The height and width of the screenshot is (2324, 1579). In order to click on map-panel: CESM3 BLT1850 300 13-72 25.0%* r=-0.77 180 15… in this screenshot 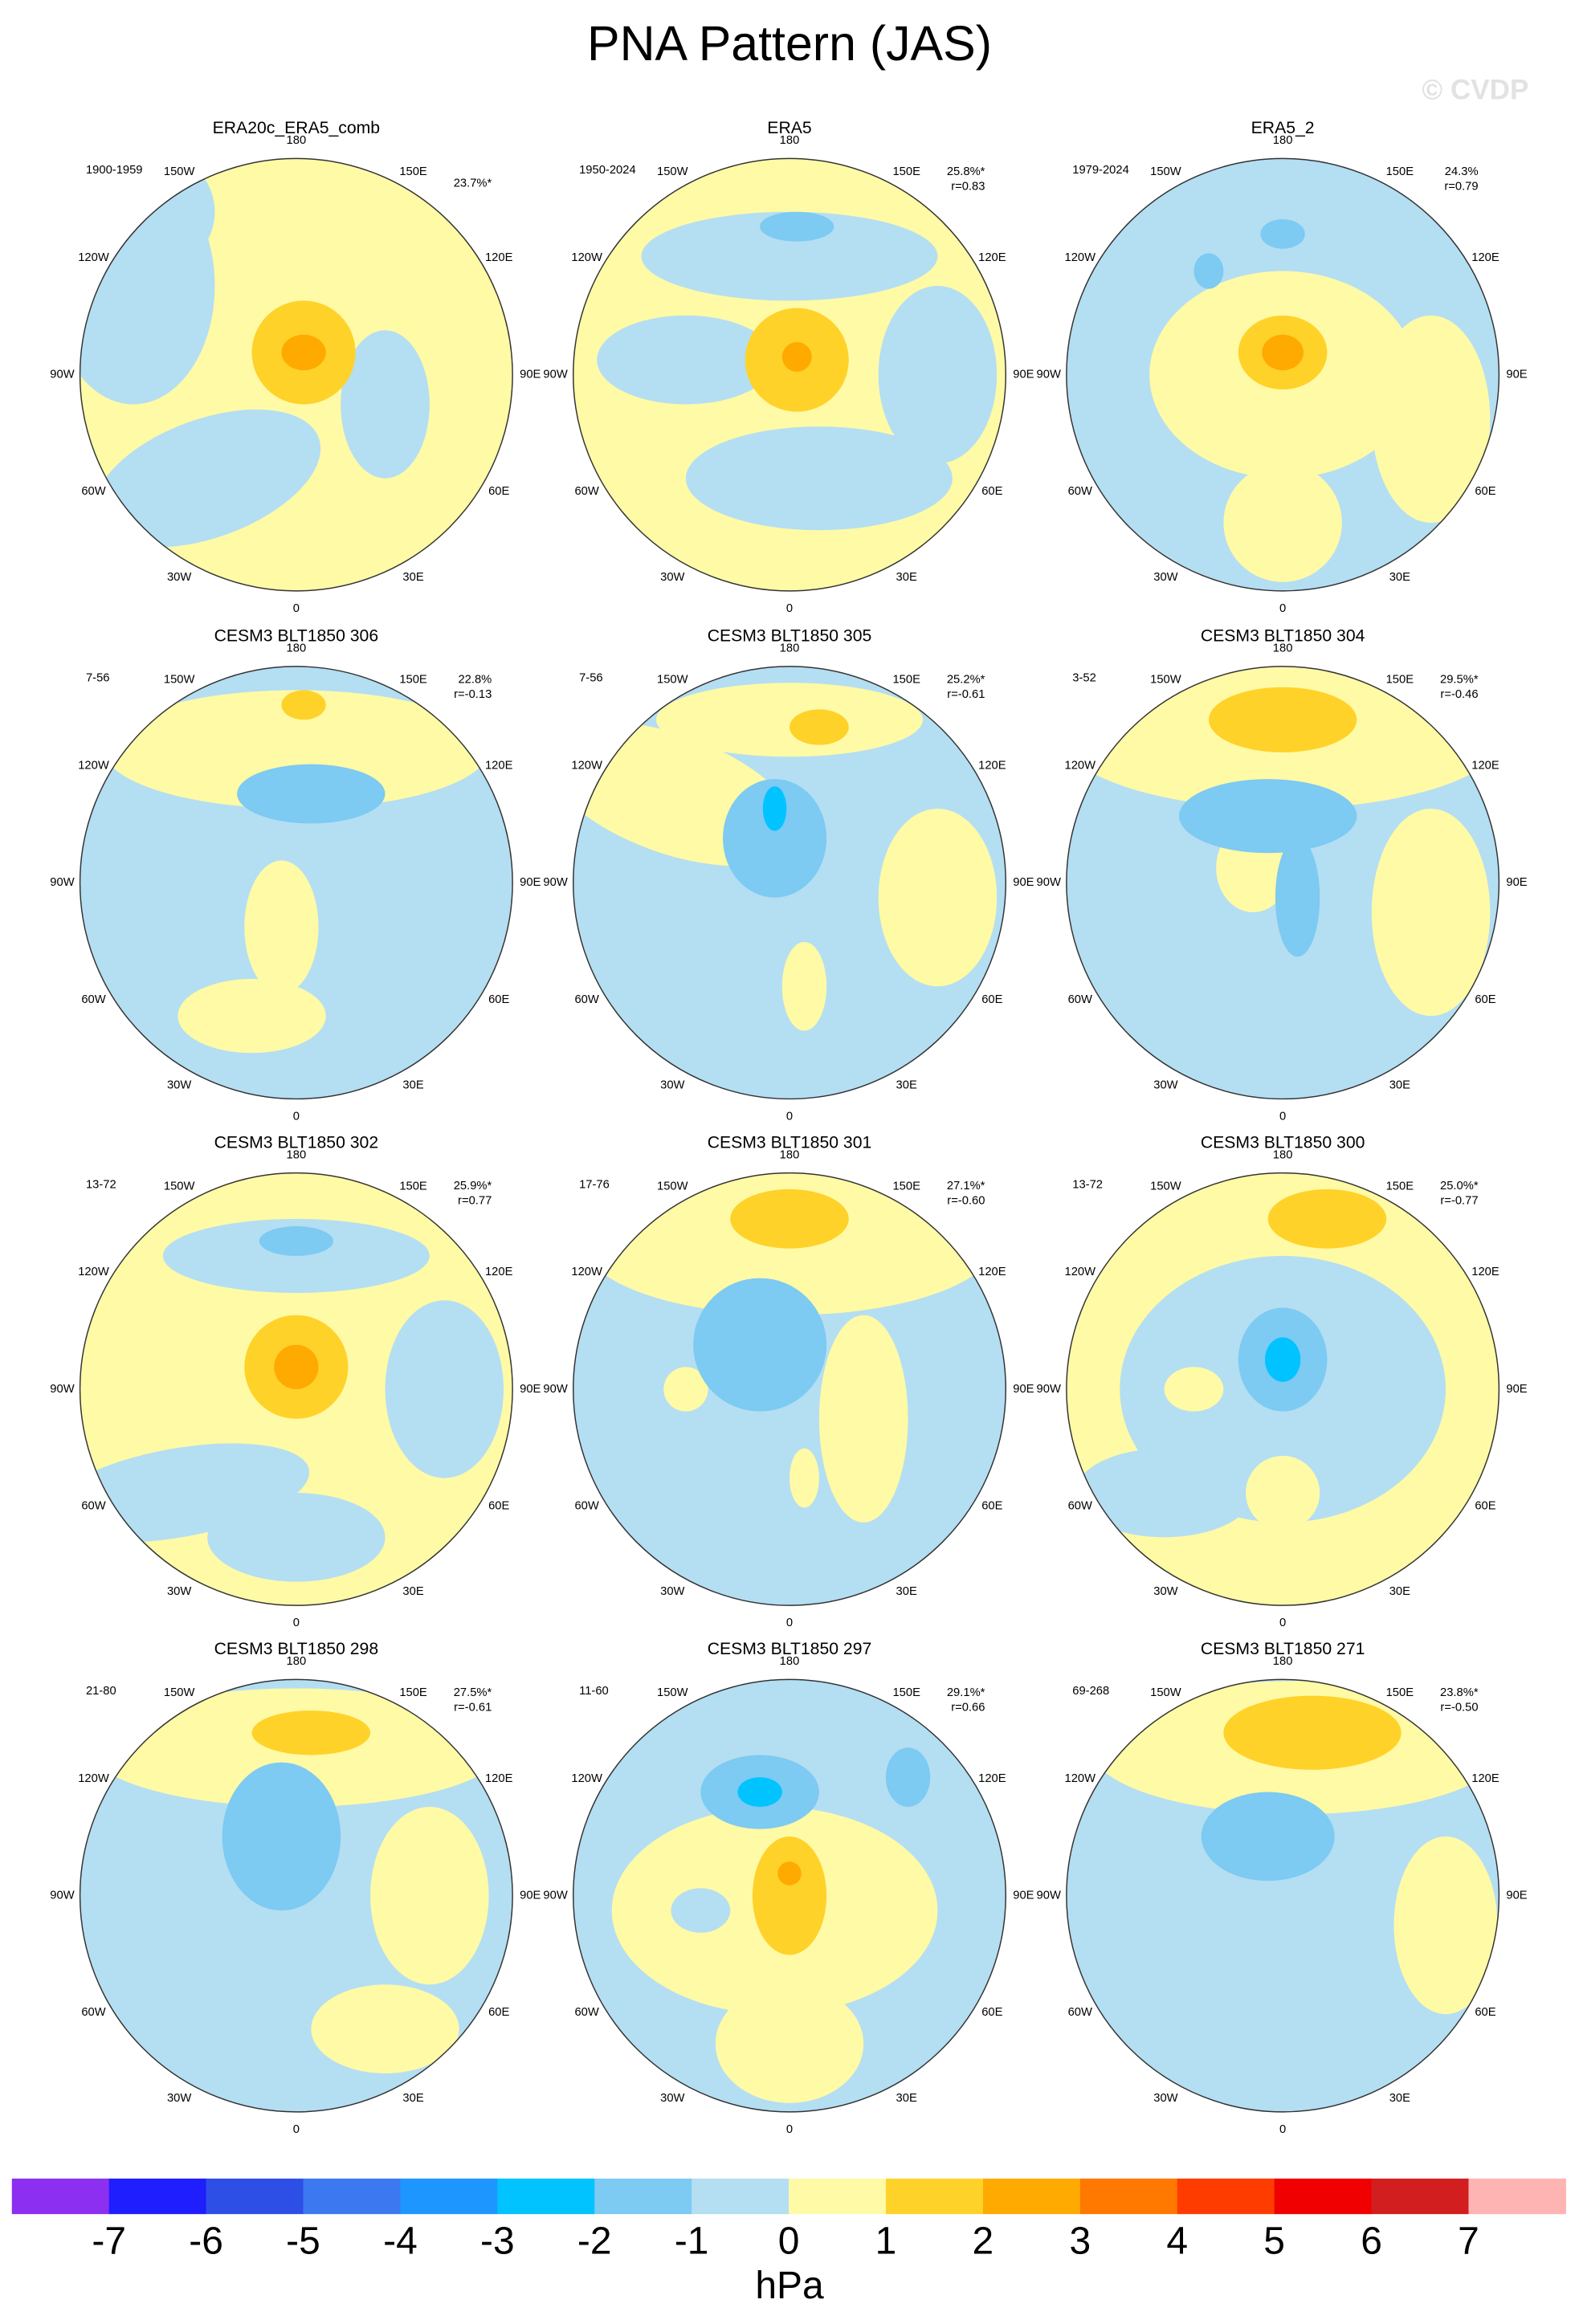, I will do `click(1282, 1381)`.